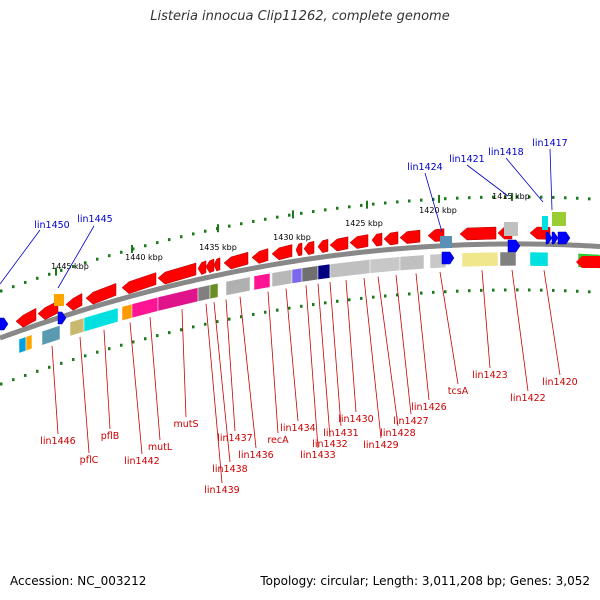 This screenshot has height=600, width=600. Describe the element at coordinates (234, 438) in the screenshot. I see `reverse-gene-label: lin1437` at that location.